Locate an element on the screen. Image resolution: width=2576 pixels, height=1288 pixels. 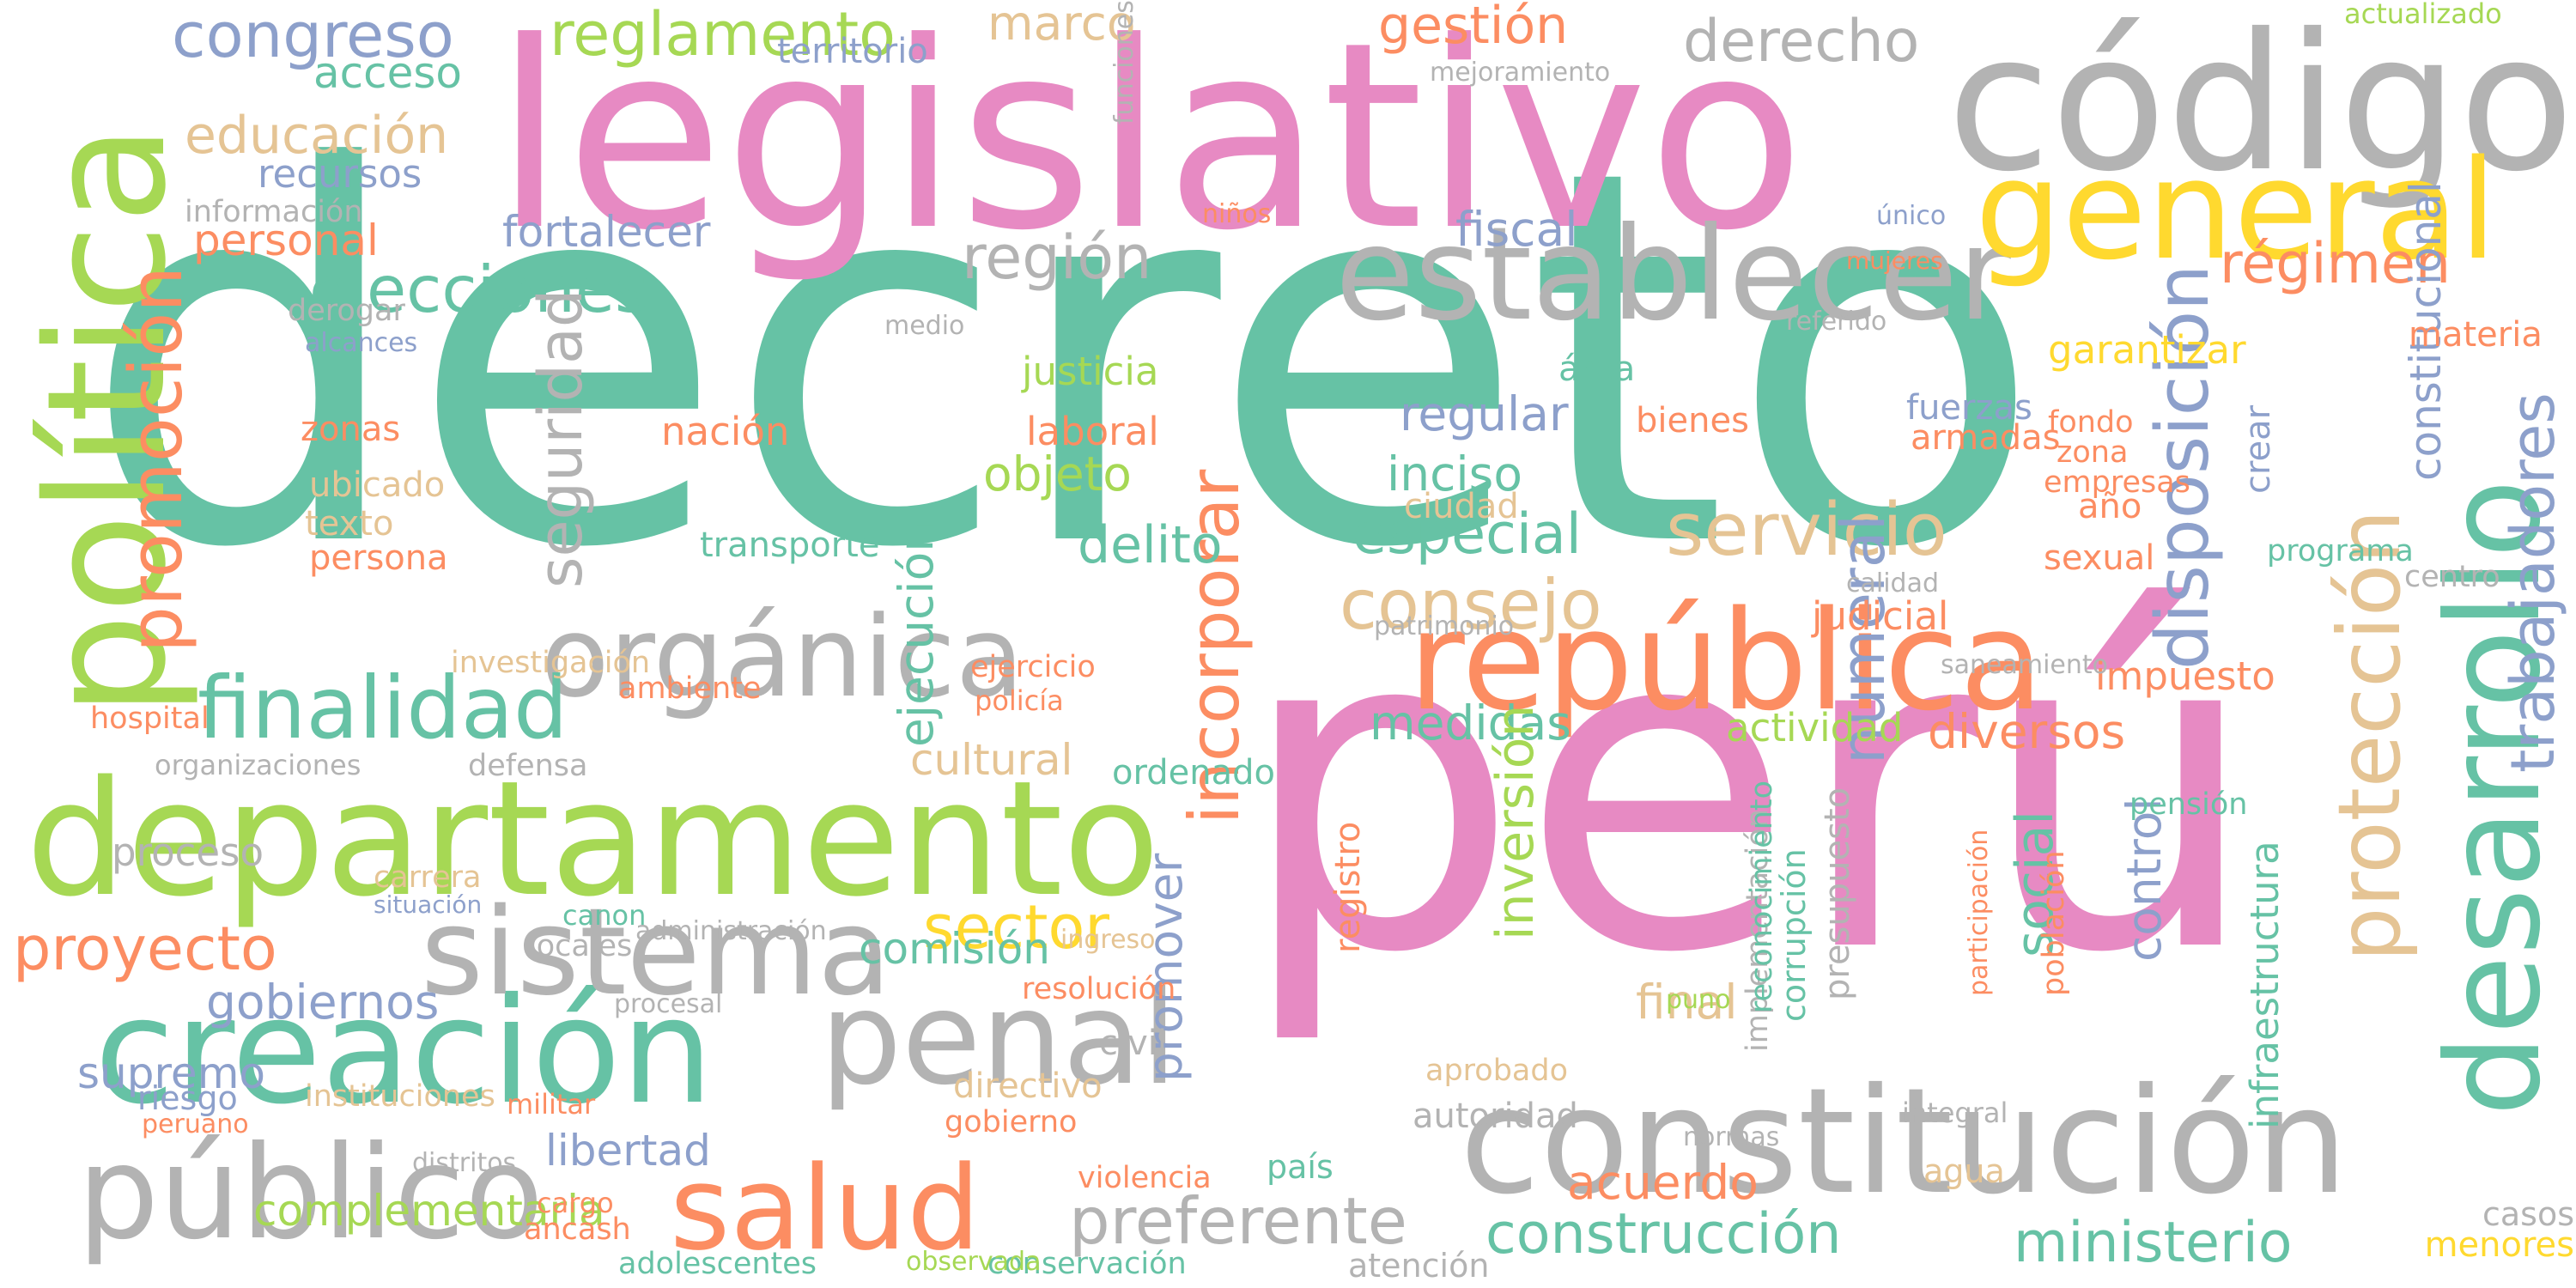
word-zonas: zonas is located at coordinates (351, 430).